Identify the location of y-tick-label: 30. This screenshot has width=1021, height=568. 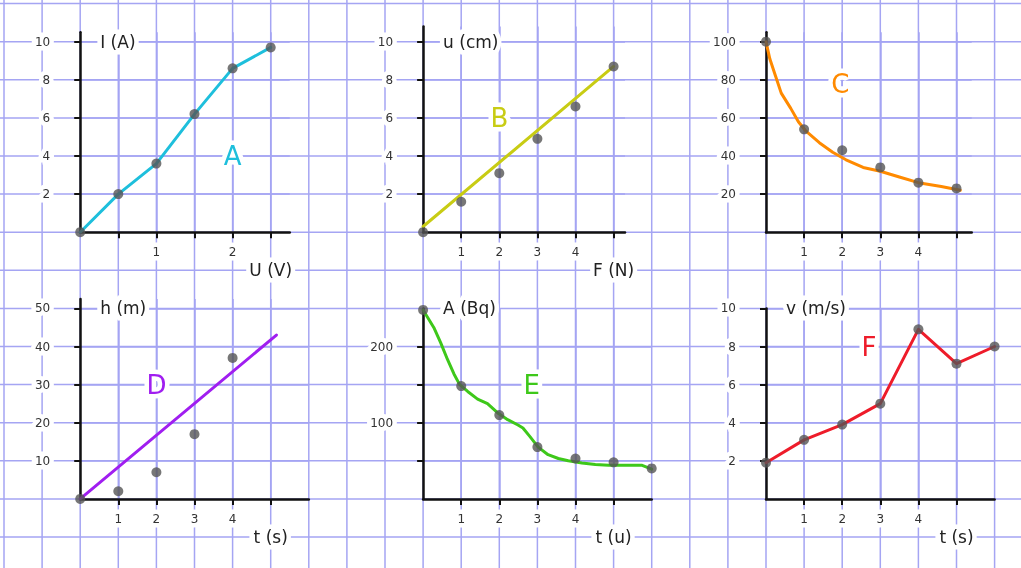
(42, 384).